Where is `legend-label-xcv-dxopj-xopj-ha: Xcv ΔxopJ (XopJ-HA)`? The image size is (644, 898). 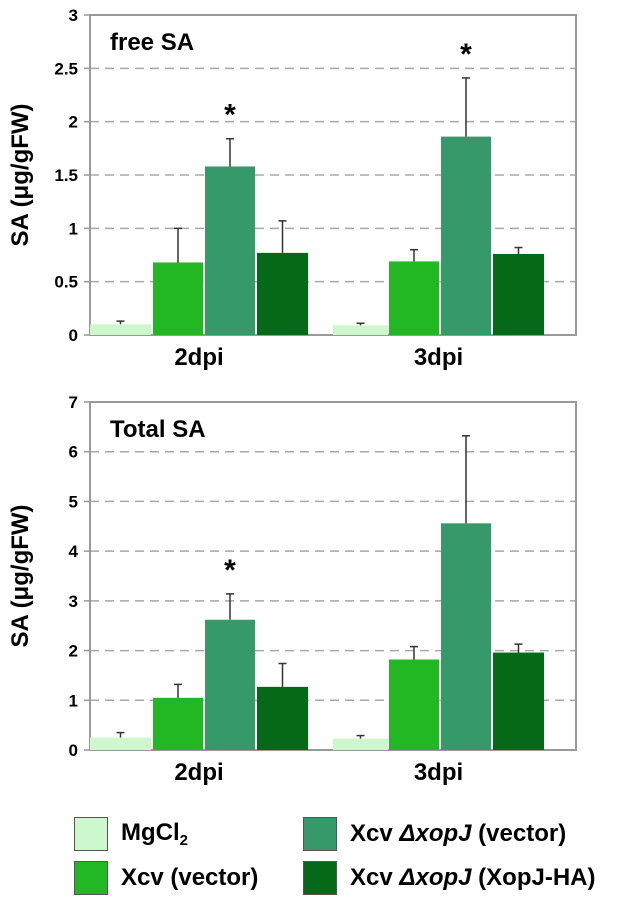 legend-label-xcv-dxopj-xopj-ha: Xcv ΔxopJ (XopJ-HA) is located at coordinates (473, 877).